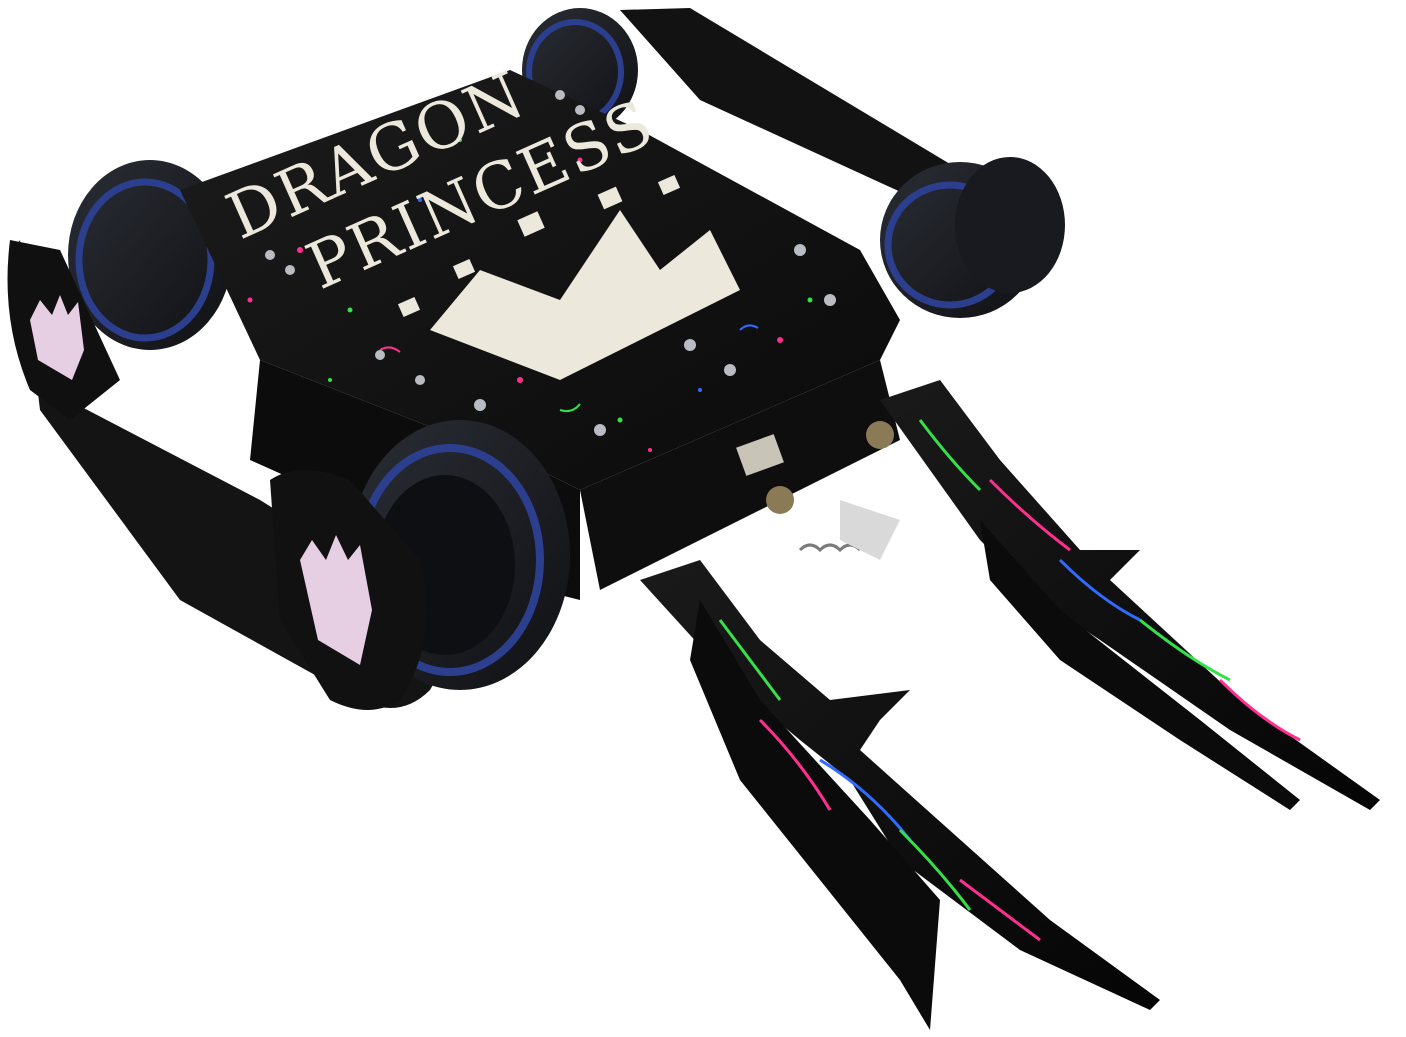 The width and height of the screenshot is (1406, 1037). Describe the element at coordinates (57, 337) in the screenshot. I see `crown-icon-left-rear` at that location.